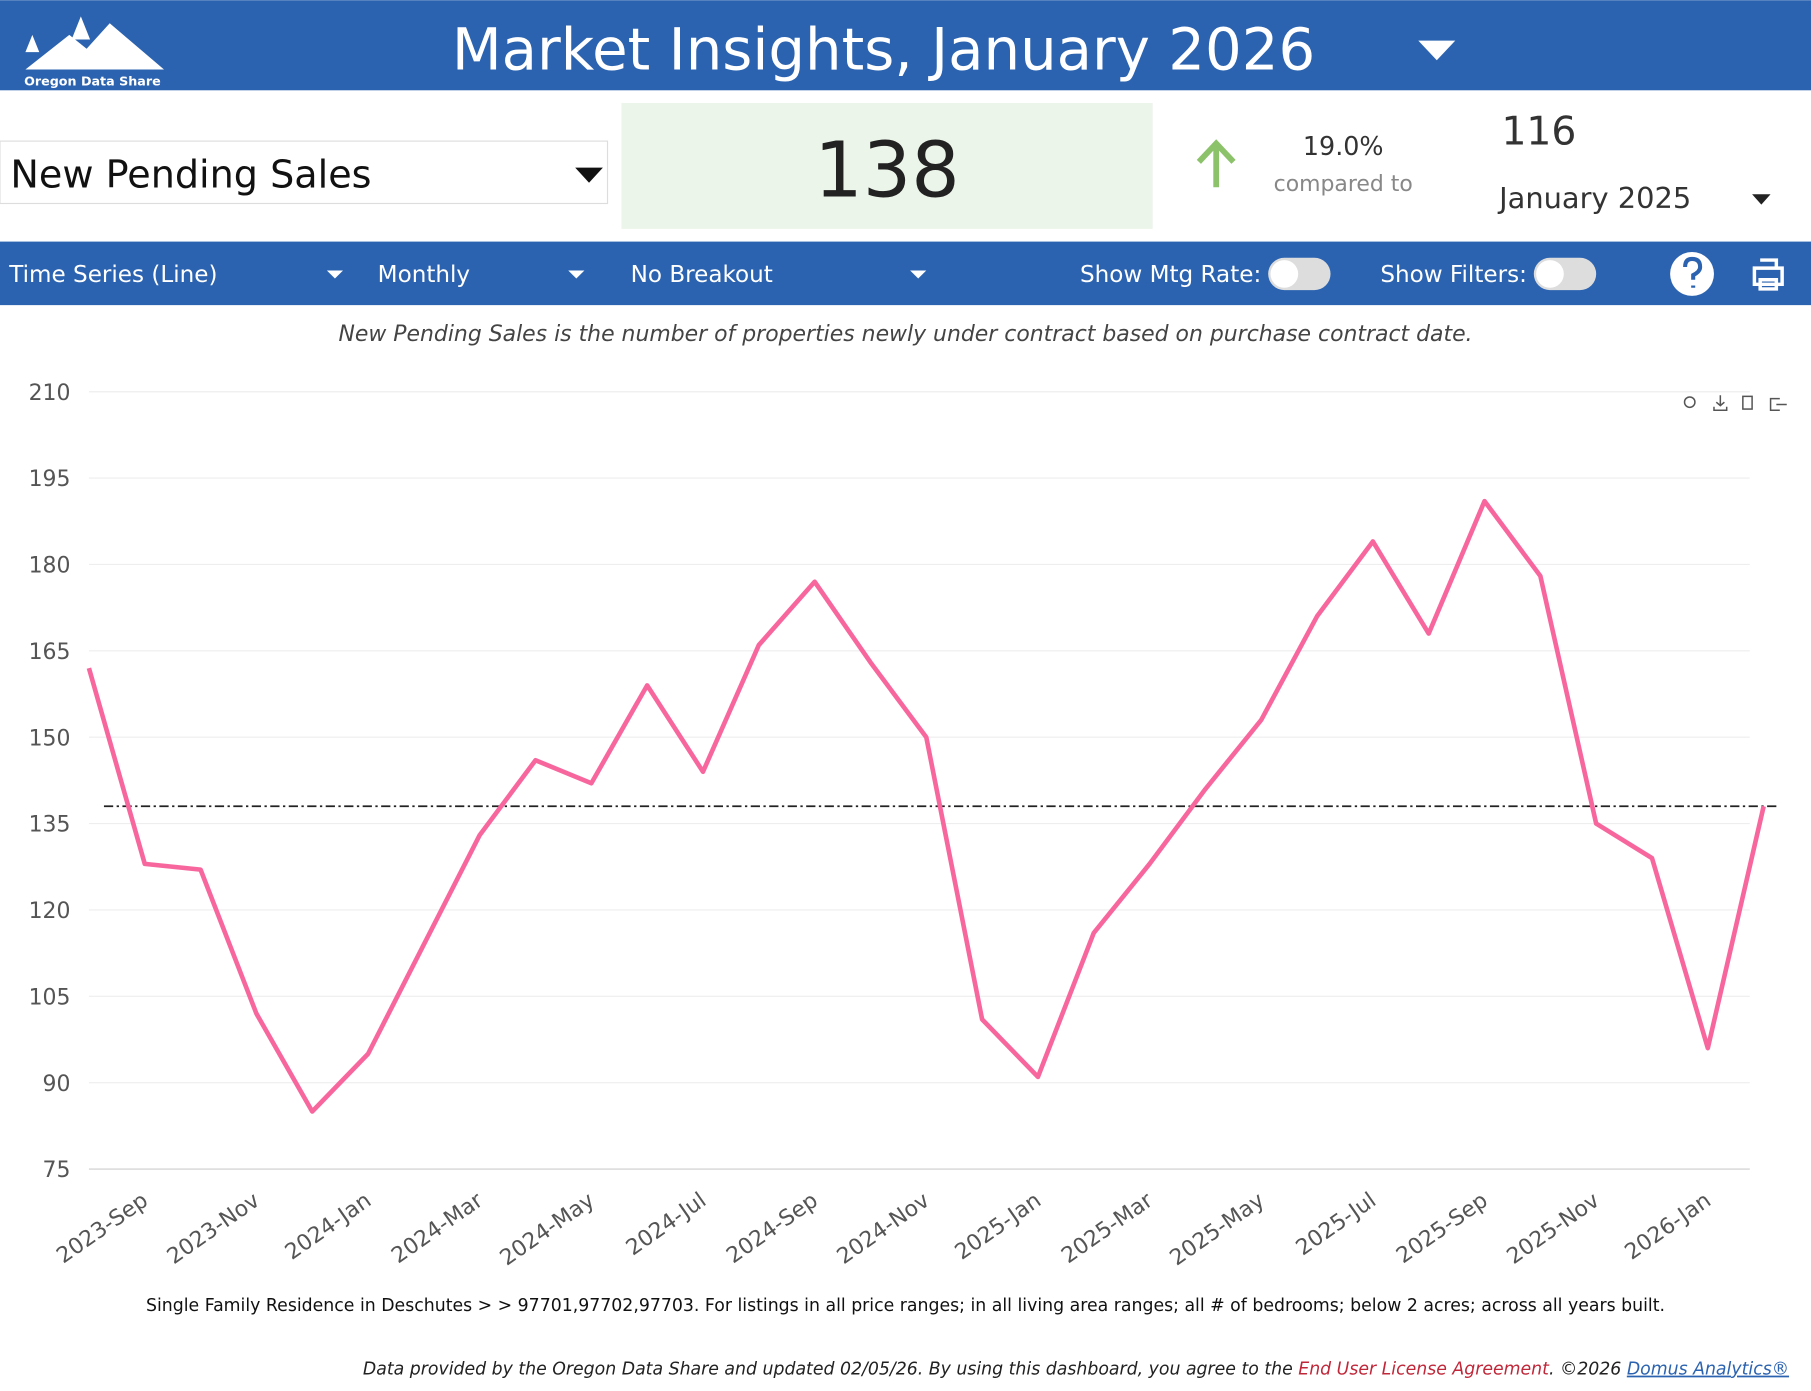 This screenshot has width=1811, height=1391. Describe the element at coordinates (50, 825) in the screenshot. I see `y-tick-label: 135` at that location.